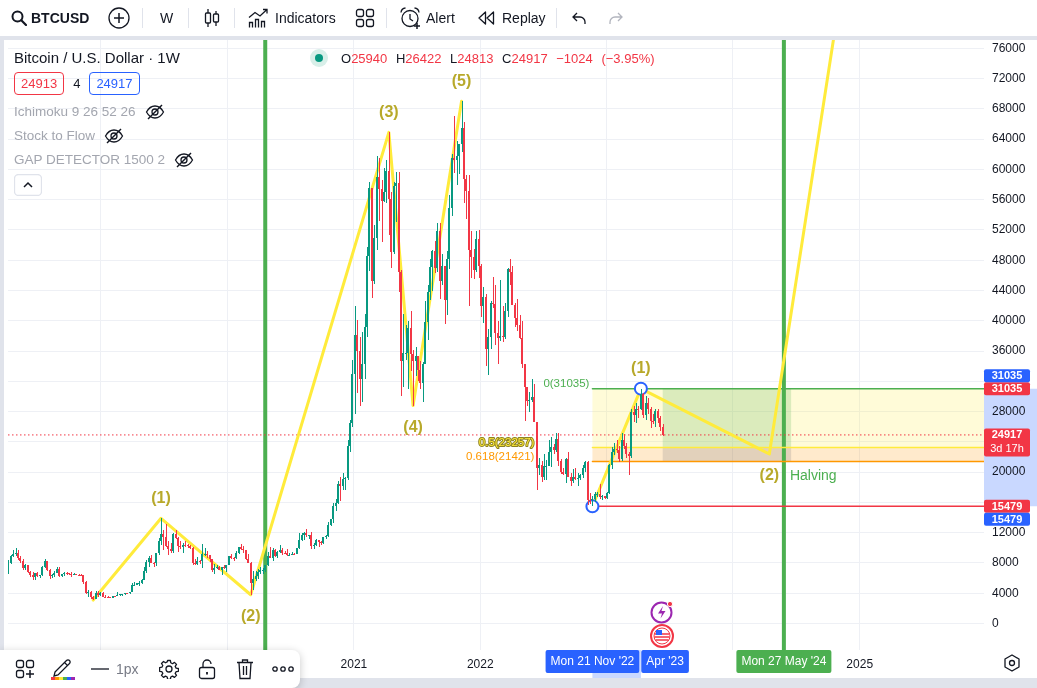 The image size is (1037, 688). Describe the element at coordinates (665, 661) in the screenshot. I see `text: Apr '23` at that location.